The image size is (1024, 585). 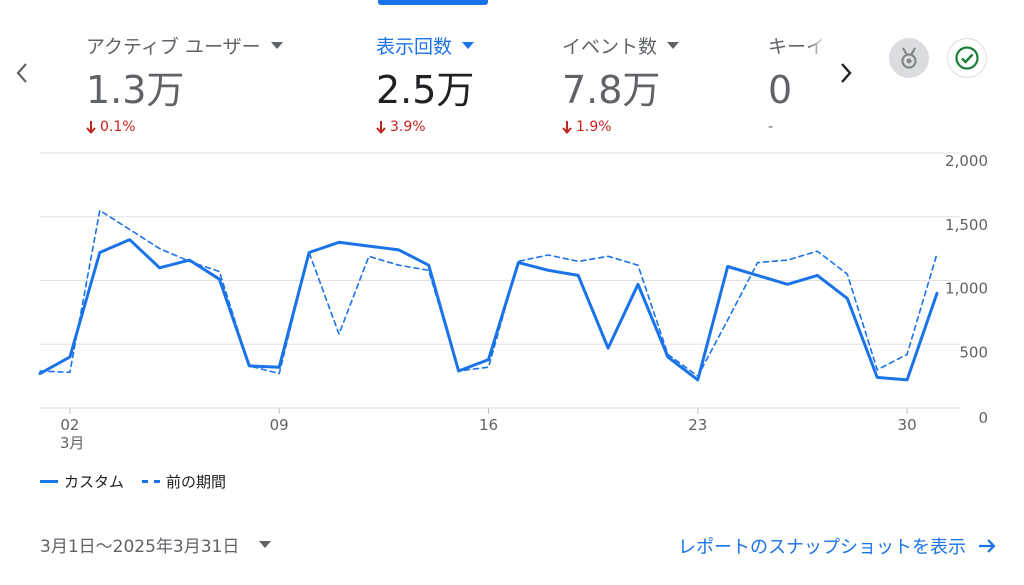 I want to click on prev-metrics-button, so click(x=22, y=73).